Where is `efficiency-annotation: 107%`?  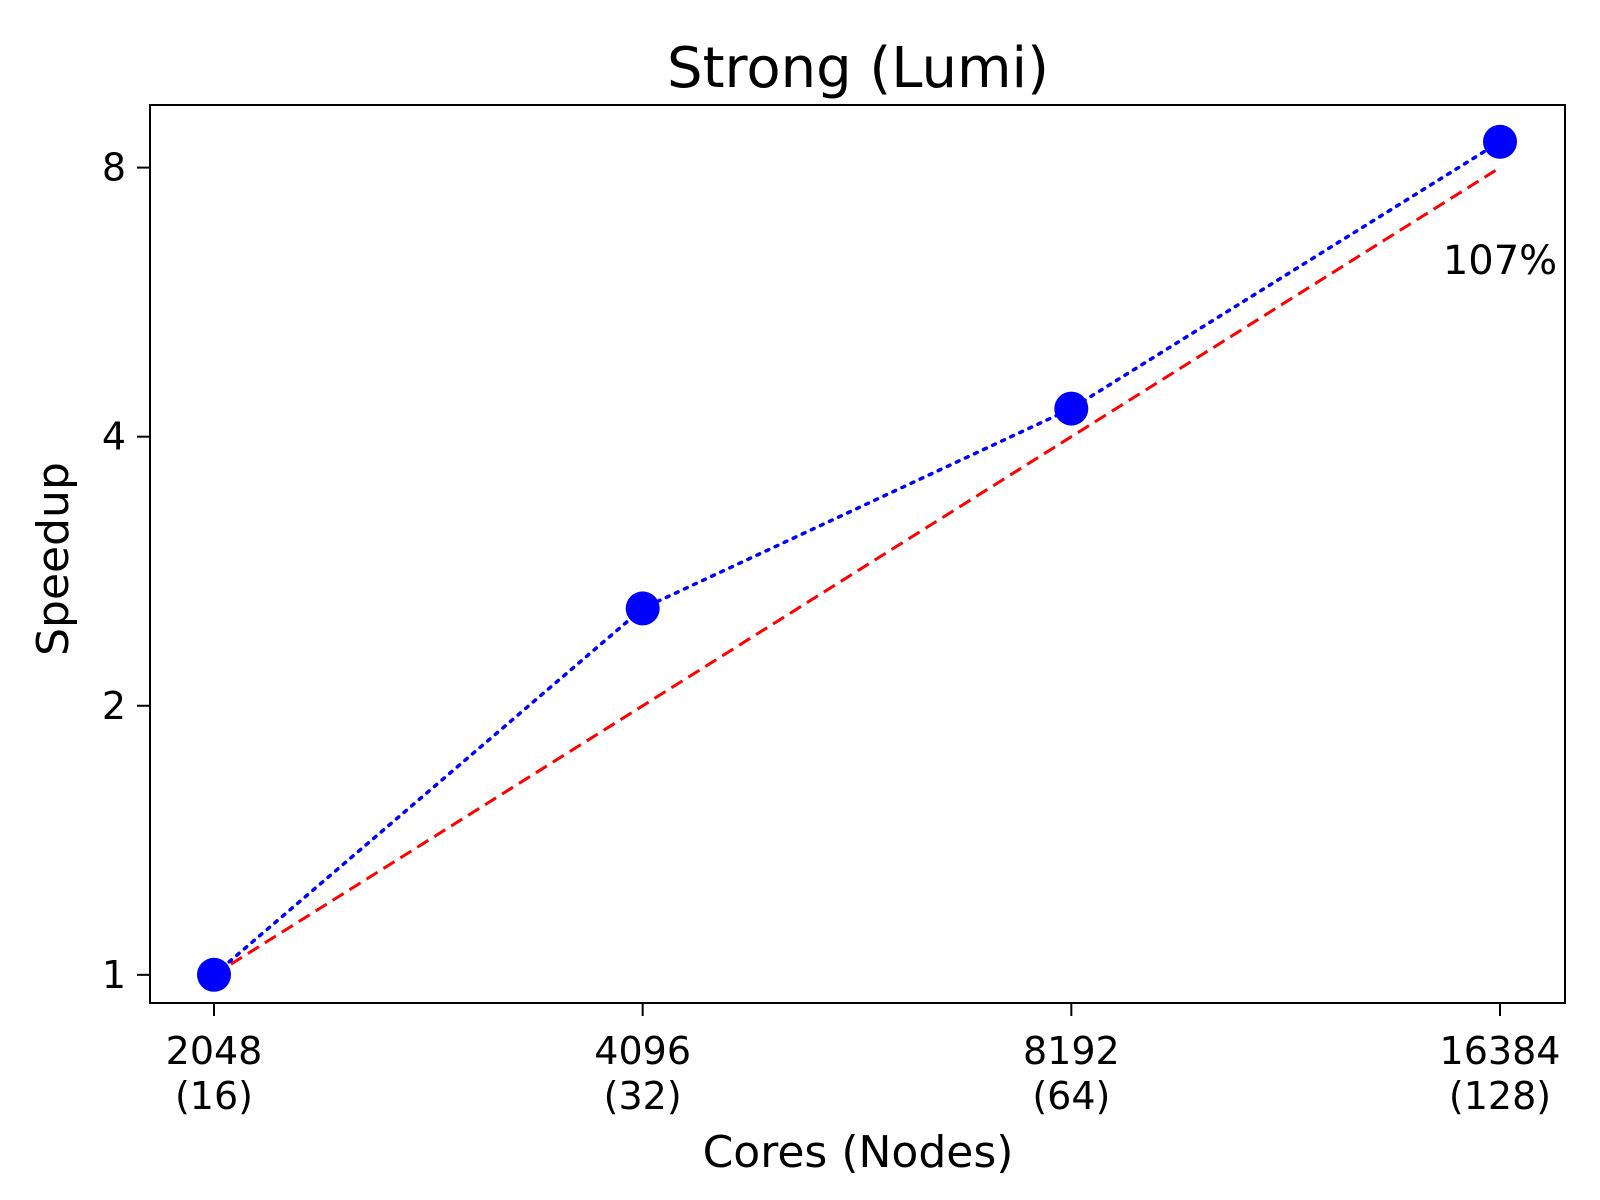 efficiency-annotation: 107% is located at coordinates (1500, 261).